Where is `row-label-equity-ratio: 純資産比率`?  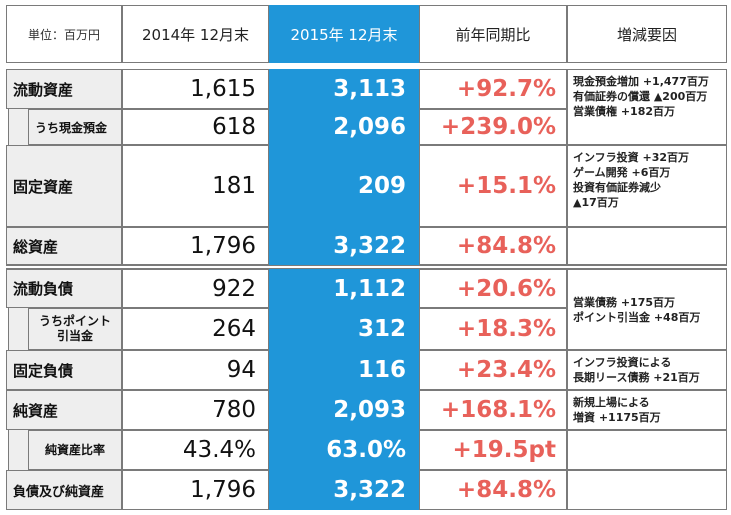 row-label-equity-ratio: 純資産比率 is located at coordinates (75, 450).